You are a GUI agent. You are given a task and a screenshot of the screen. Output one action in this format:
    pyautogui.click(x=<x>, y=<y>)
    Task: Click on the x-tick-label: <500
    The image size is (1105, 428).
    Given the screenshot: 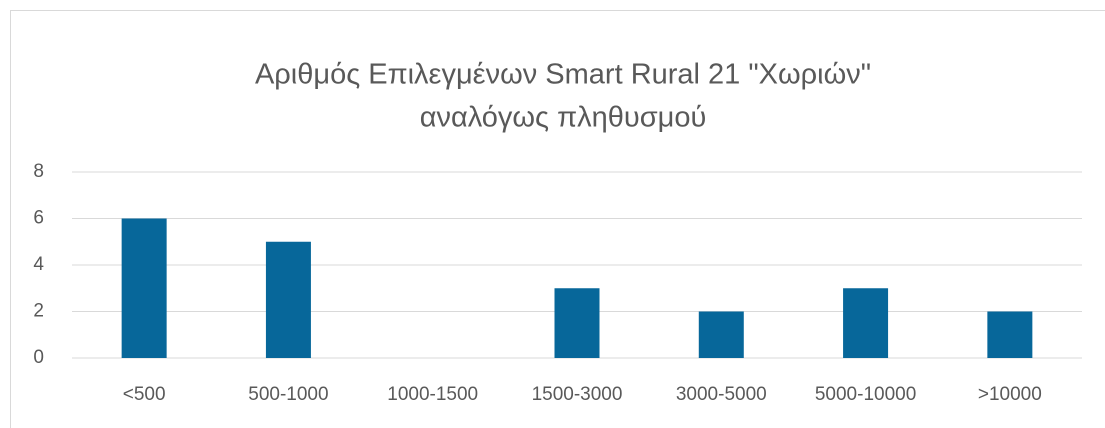 What is the action you would take?
    pyautogui.click(x=144, y=394)
    